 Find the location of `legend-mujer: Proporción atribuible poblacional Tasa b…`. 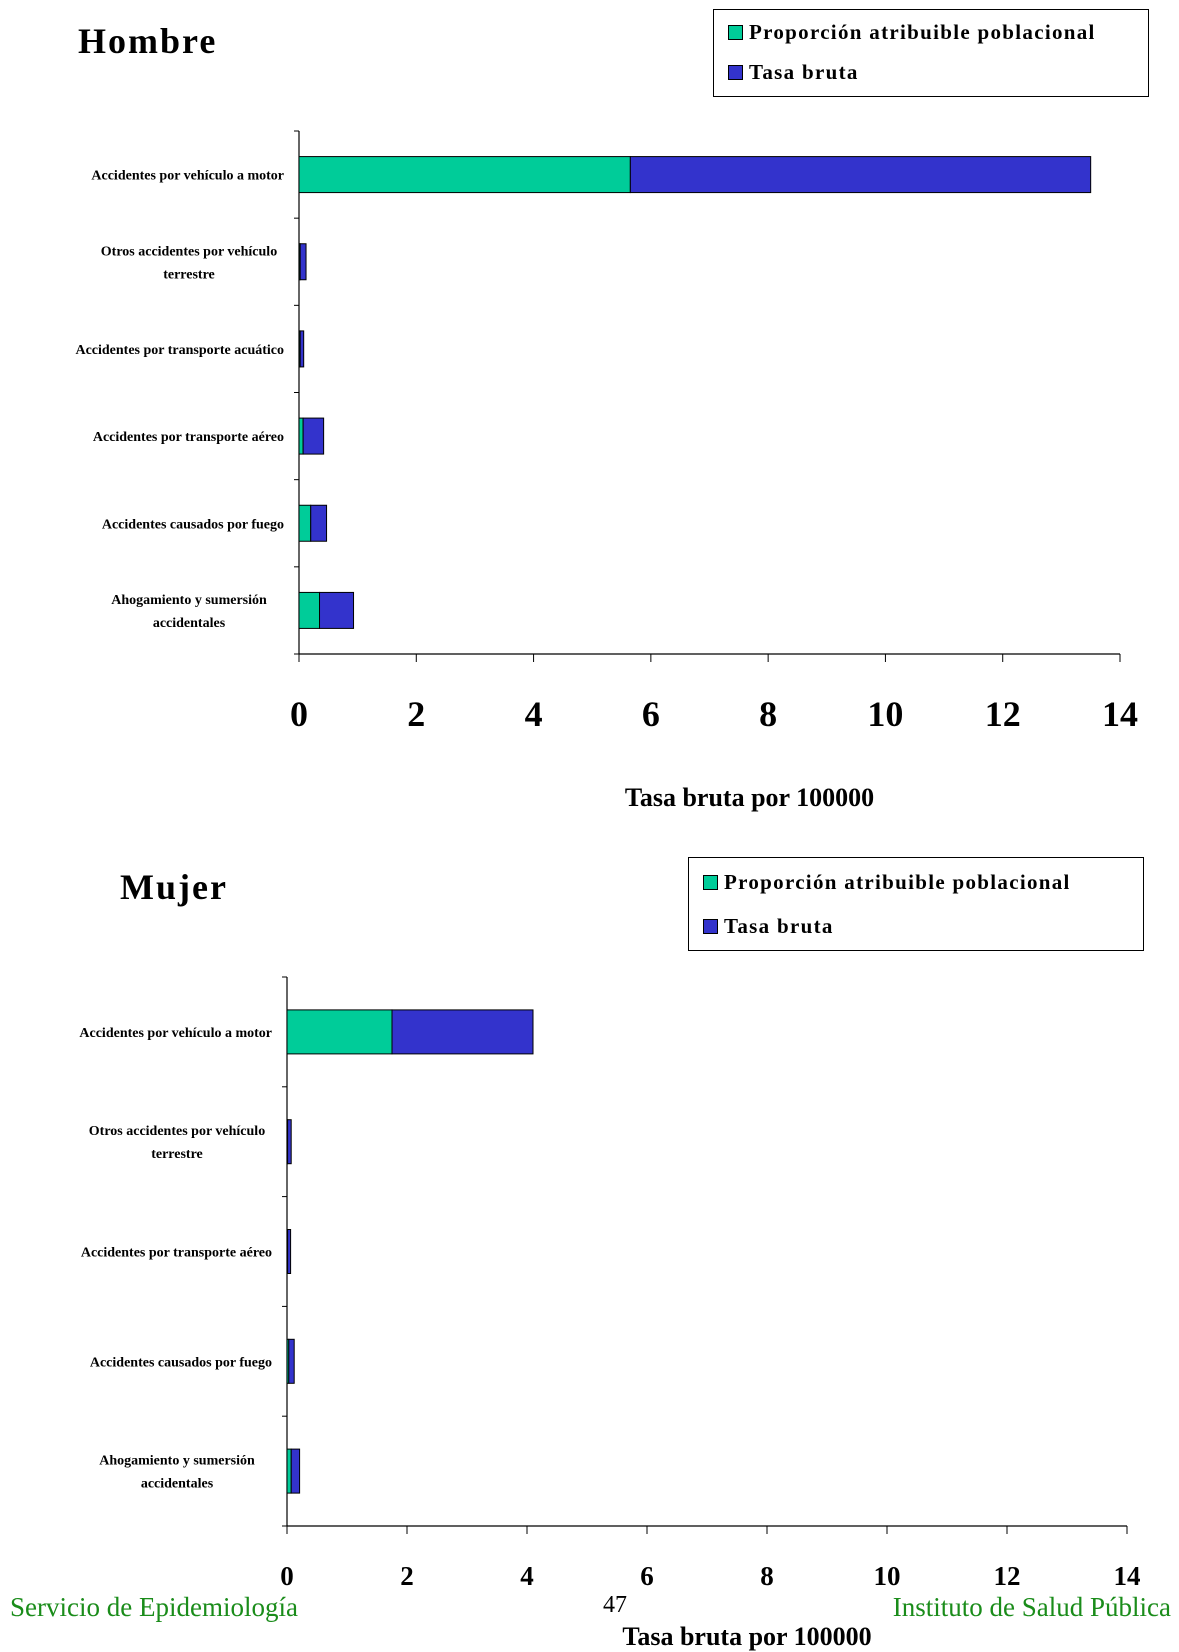

legend-mujer: Proporción atribuible poblacional Tasa b… is located at coordinates (916, 904).